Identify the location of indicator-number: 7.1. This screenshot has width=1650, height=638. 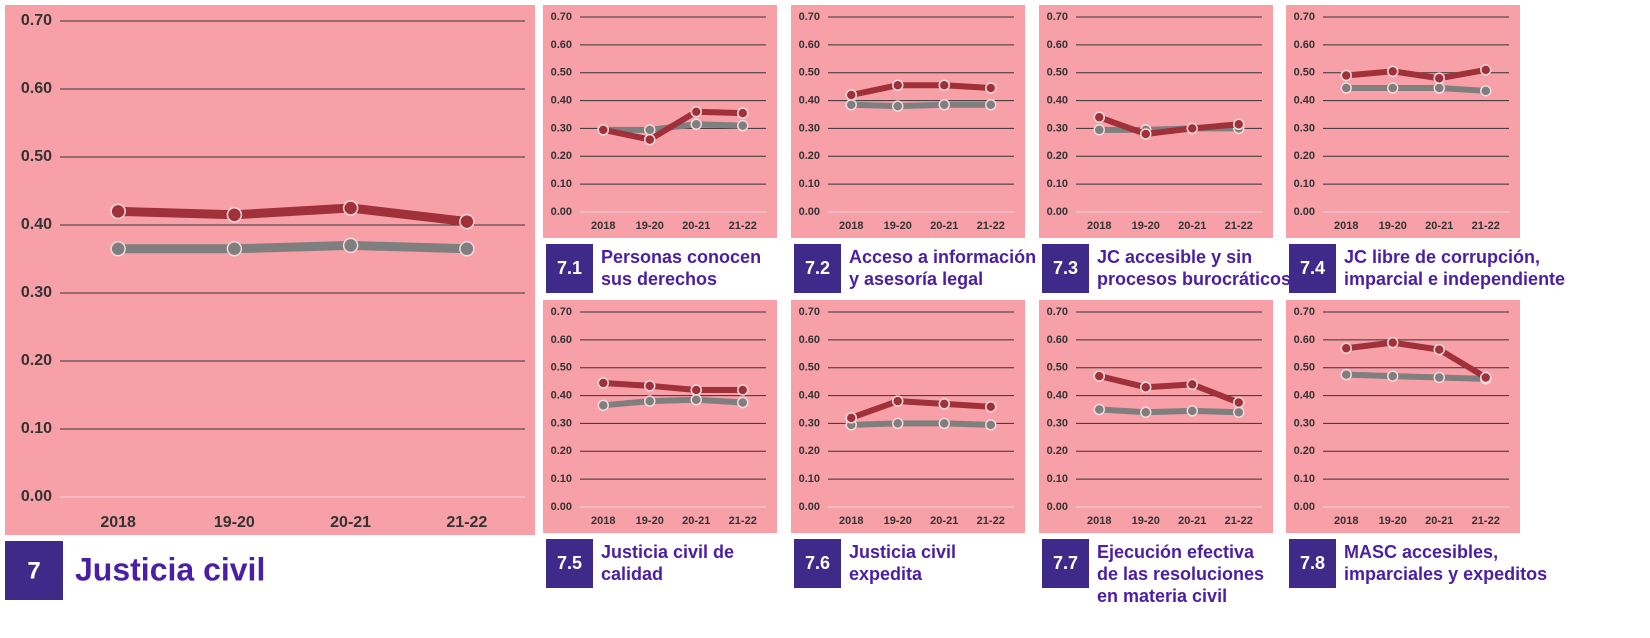
(569, 268).